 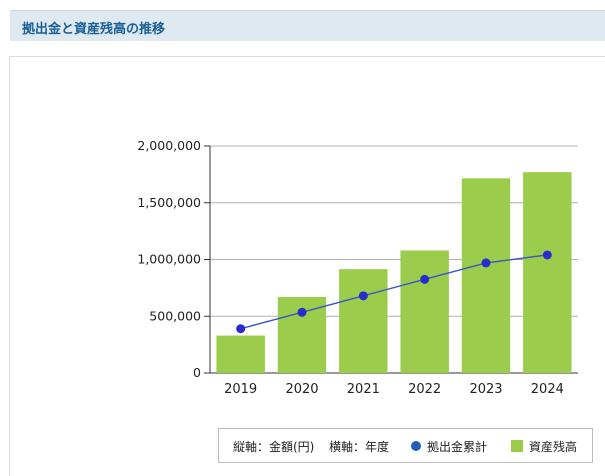 I want to click on legend-line-label: 拠出金累計, so click(x=457, y=447).